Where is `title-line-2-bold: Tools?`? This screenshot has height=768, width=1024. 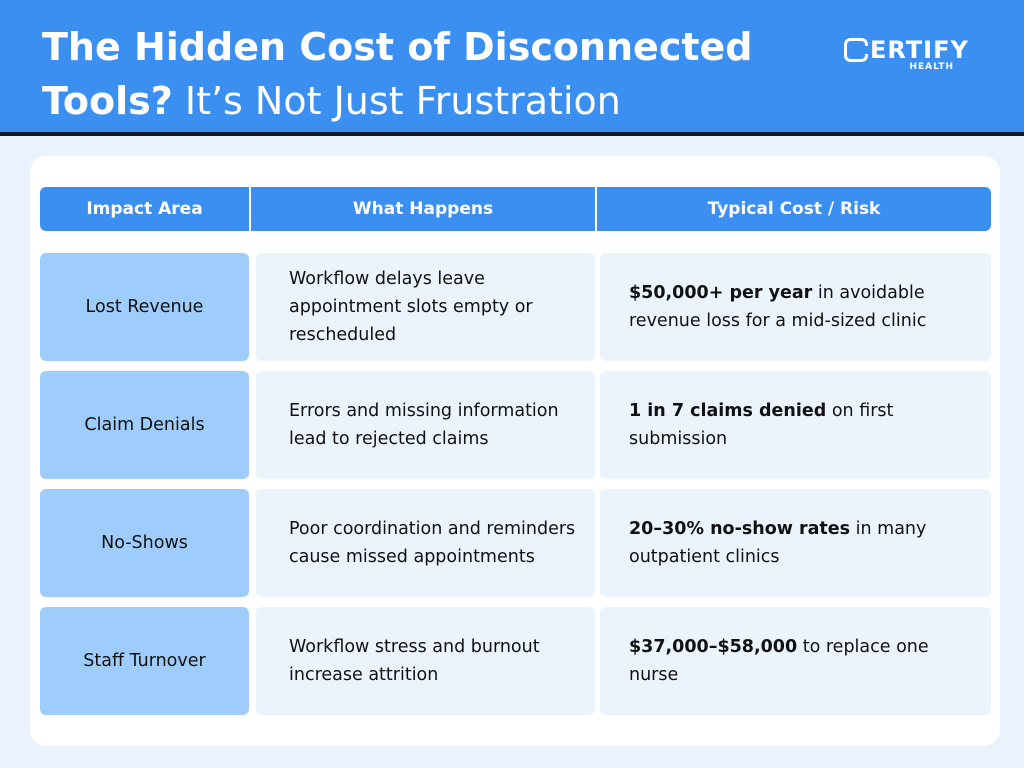
title-line-2-bold: Tools? is located at coordinates (107, 101).